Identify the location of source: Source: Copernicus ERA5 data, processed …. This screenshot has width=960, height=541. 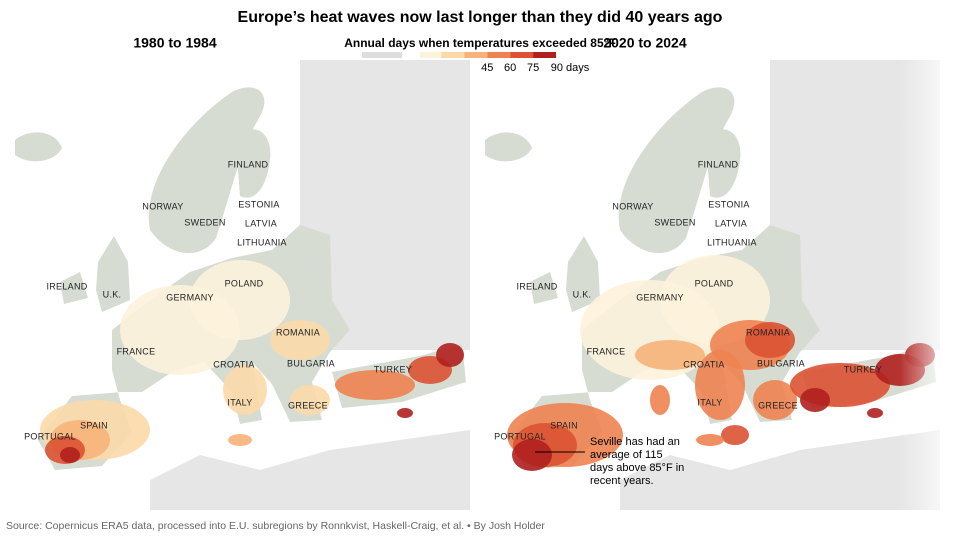
(275, 526).